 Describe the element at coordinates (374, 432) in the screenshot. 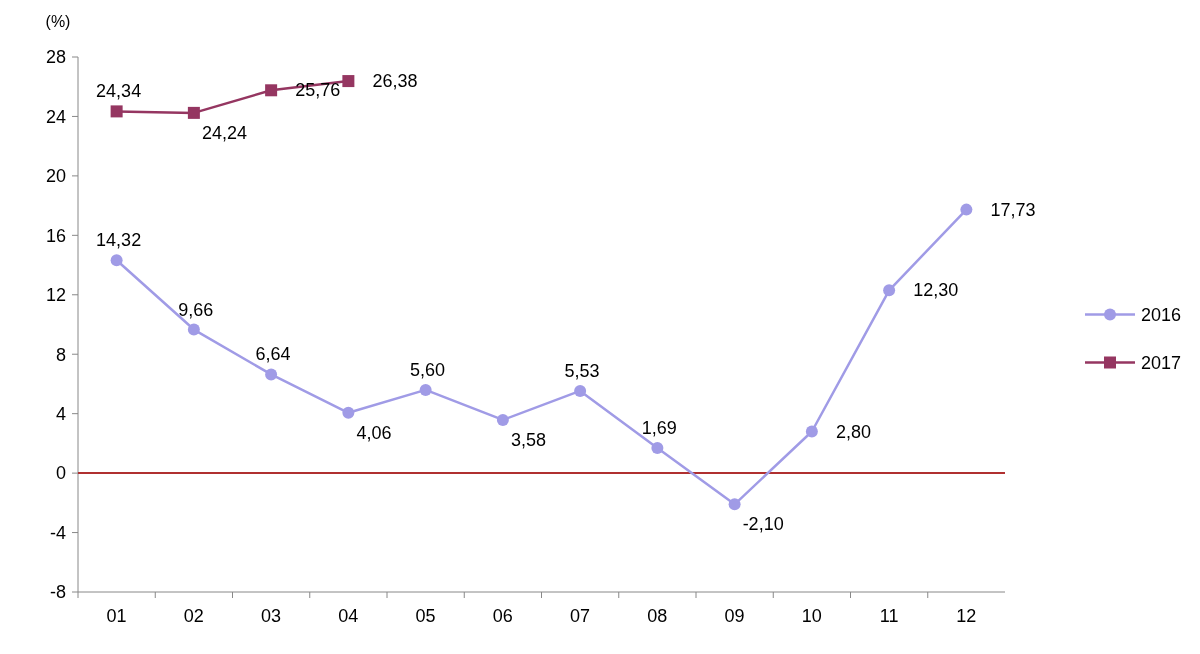

I see `data-label: 4,06` at that location.